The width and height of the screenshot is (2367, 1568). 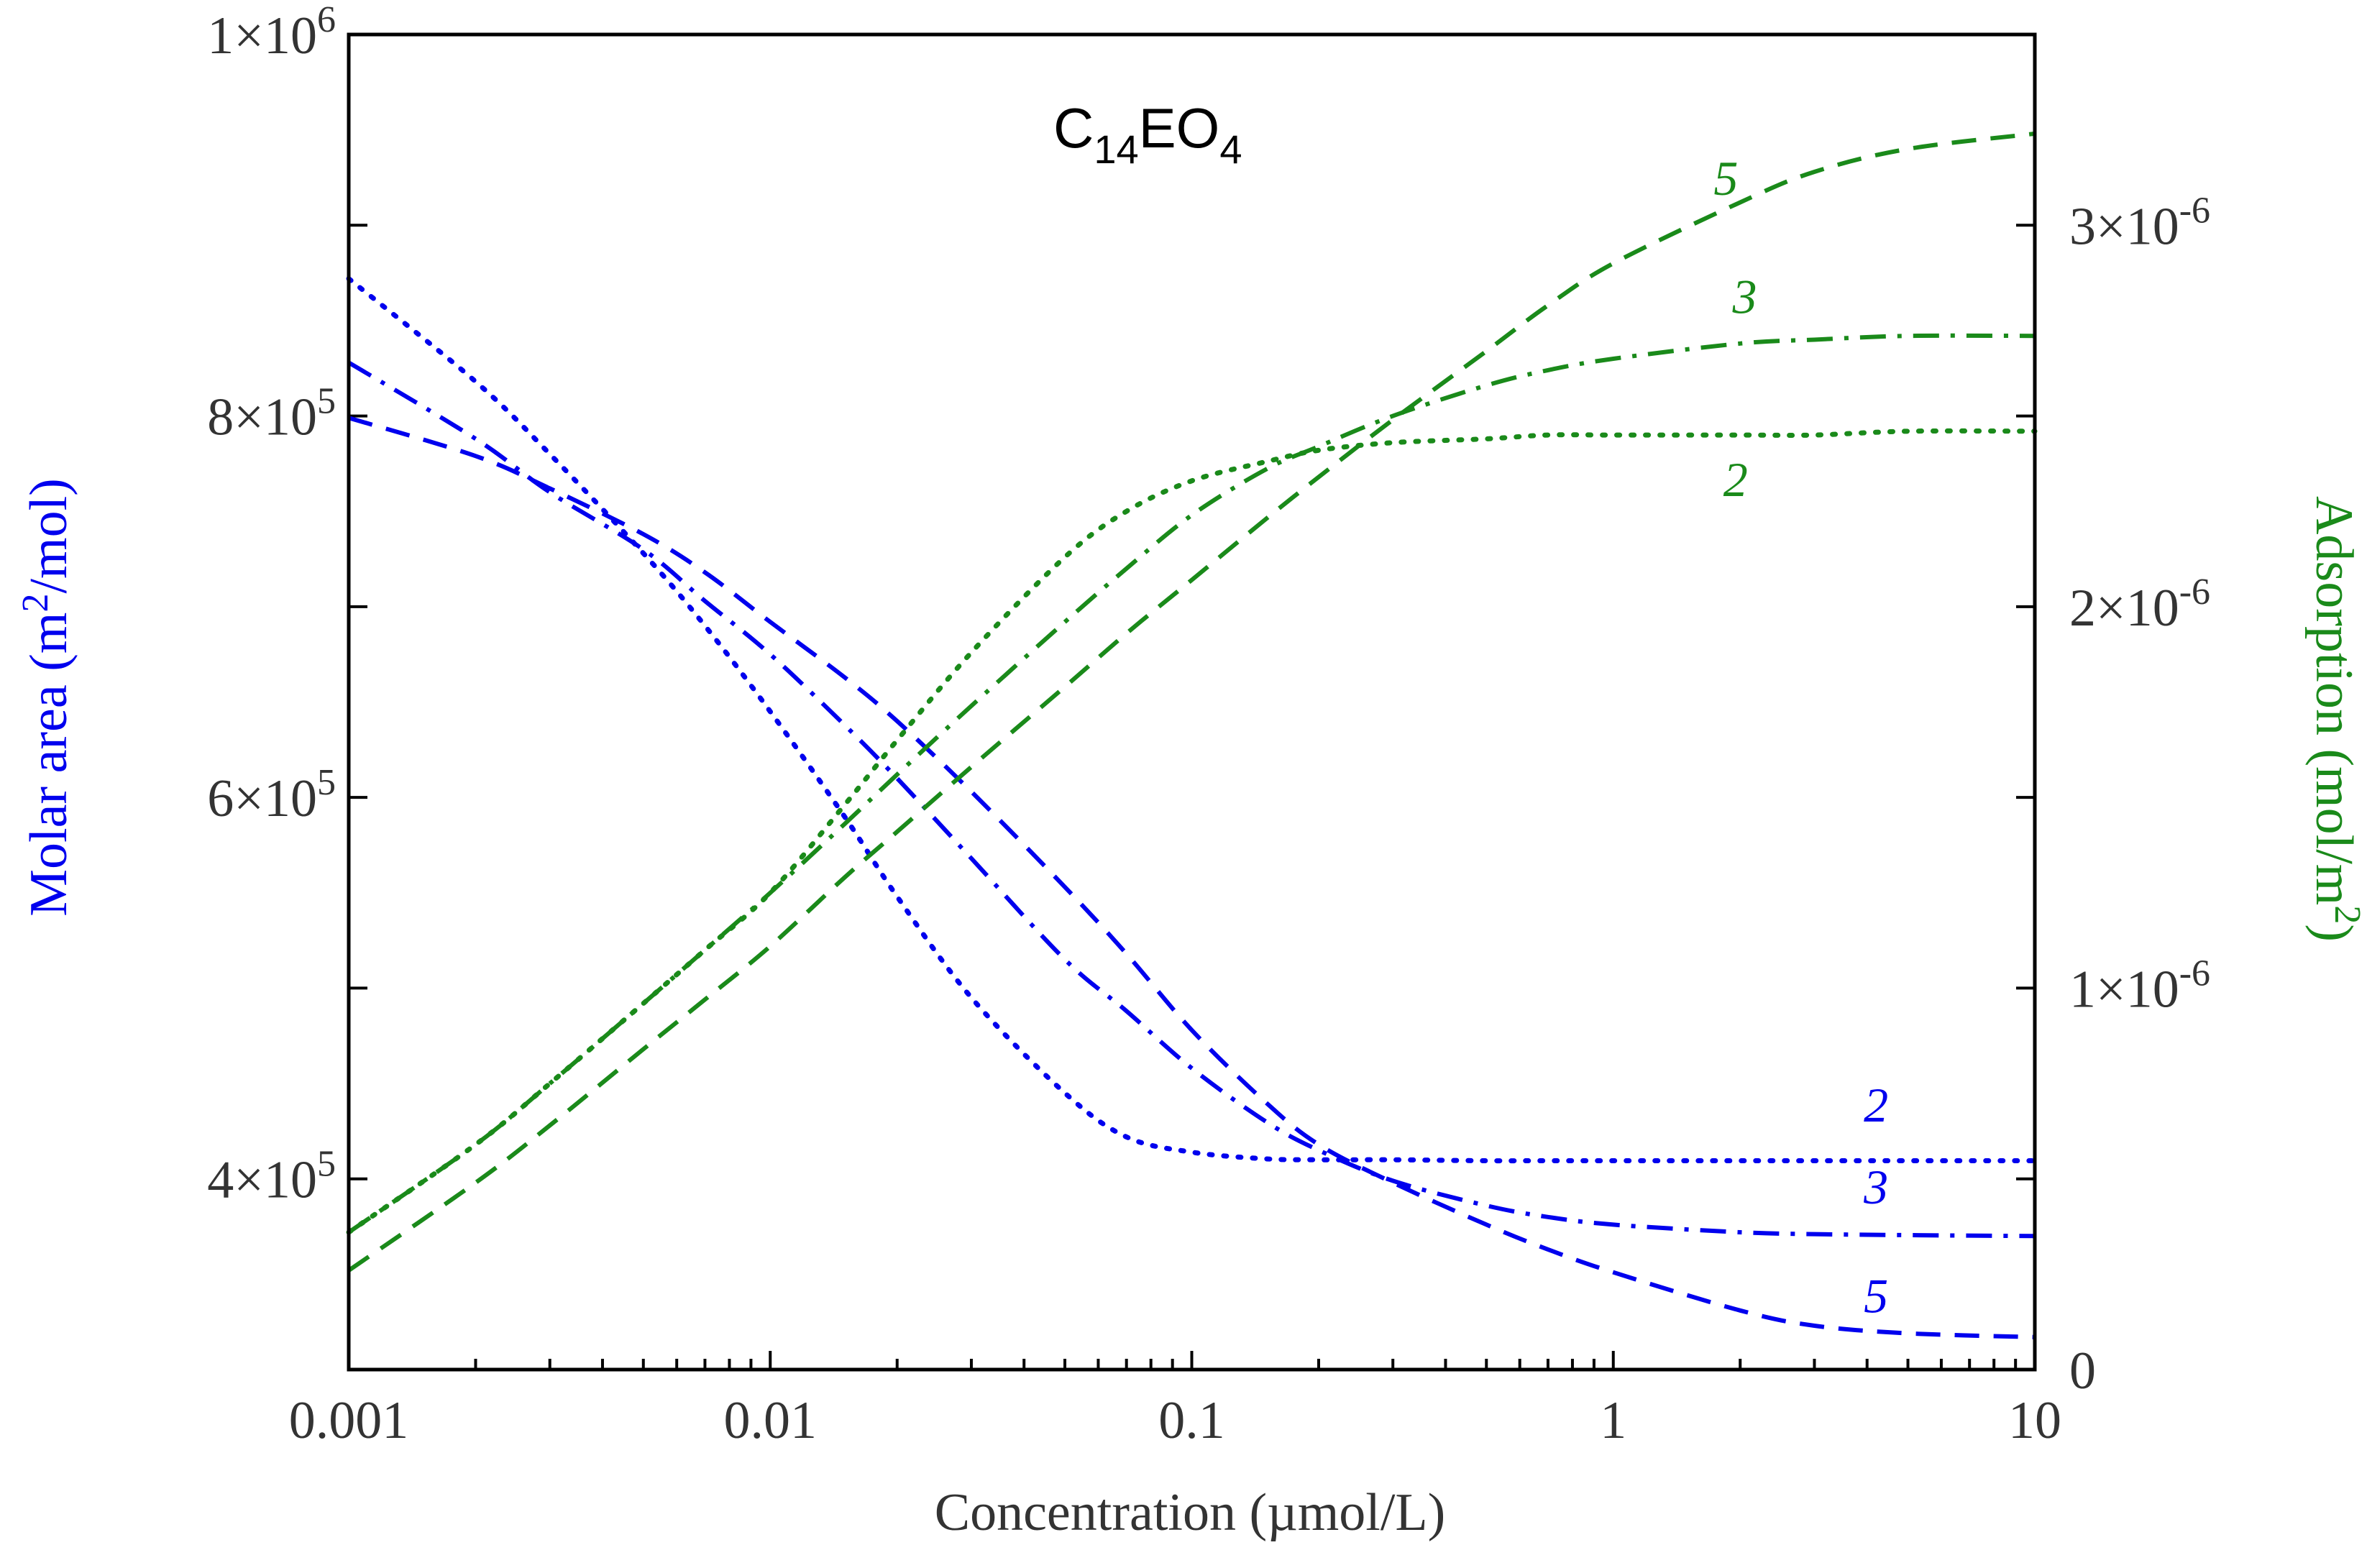 What do you see at coordinates (1613, 1420) in the screenshot?
I see `x-tick-label: 1` at bounding box center [1613, 1420].